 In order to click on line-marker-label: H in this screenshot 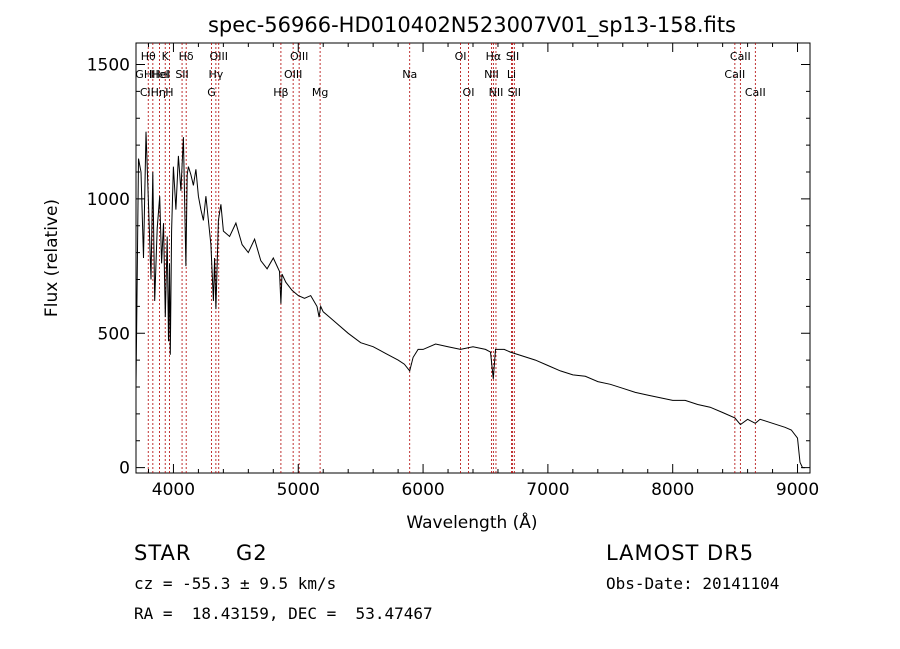, I will do `click(169, 92)`.